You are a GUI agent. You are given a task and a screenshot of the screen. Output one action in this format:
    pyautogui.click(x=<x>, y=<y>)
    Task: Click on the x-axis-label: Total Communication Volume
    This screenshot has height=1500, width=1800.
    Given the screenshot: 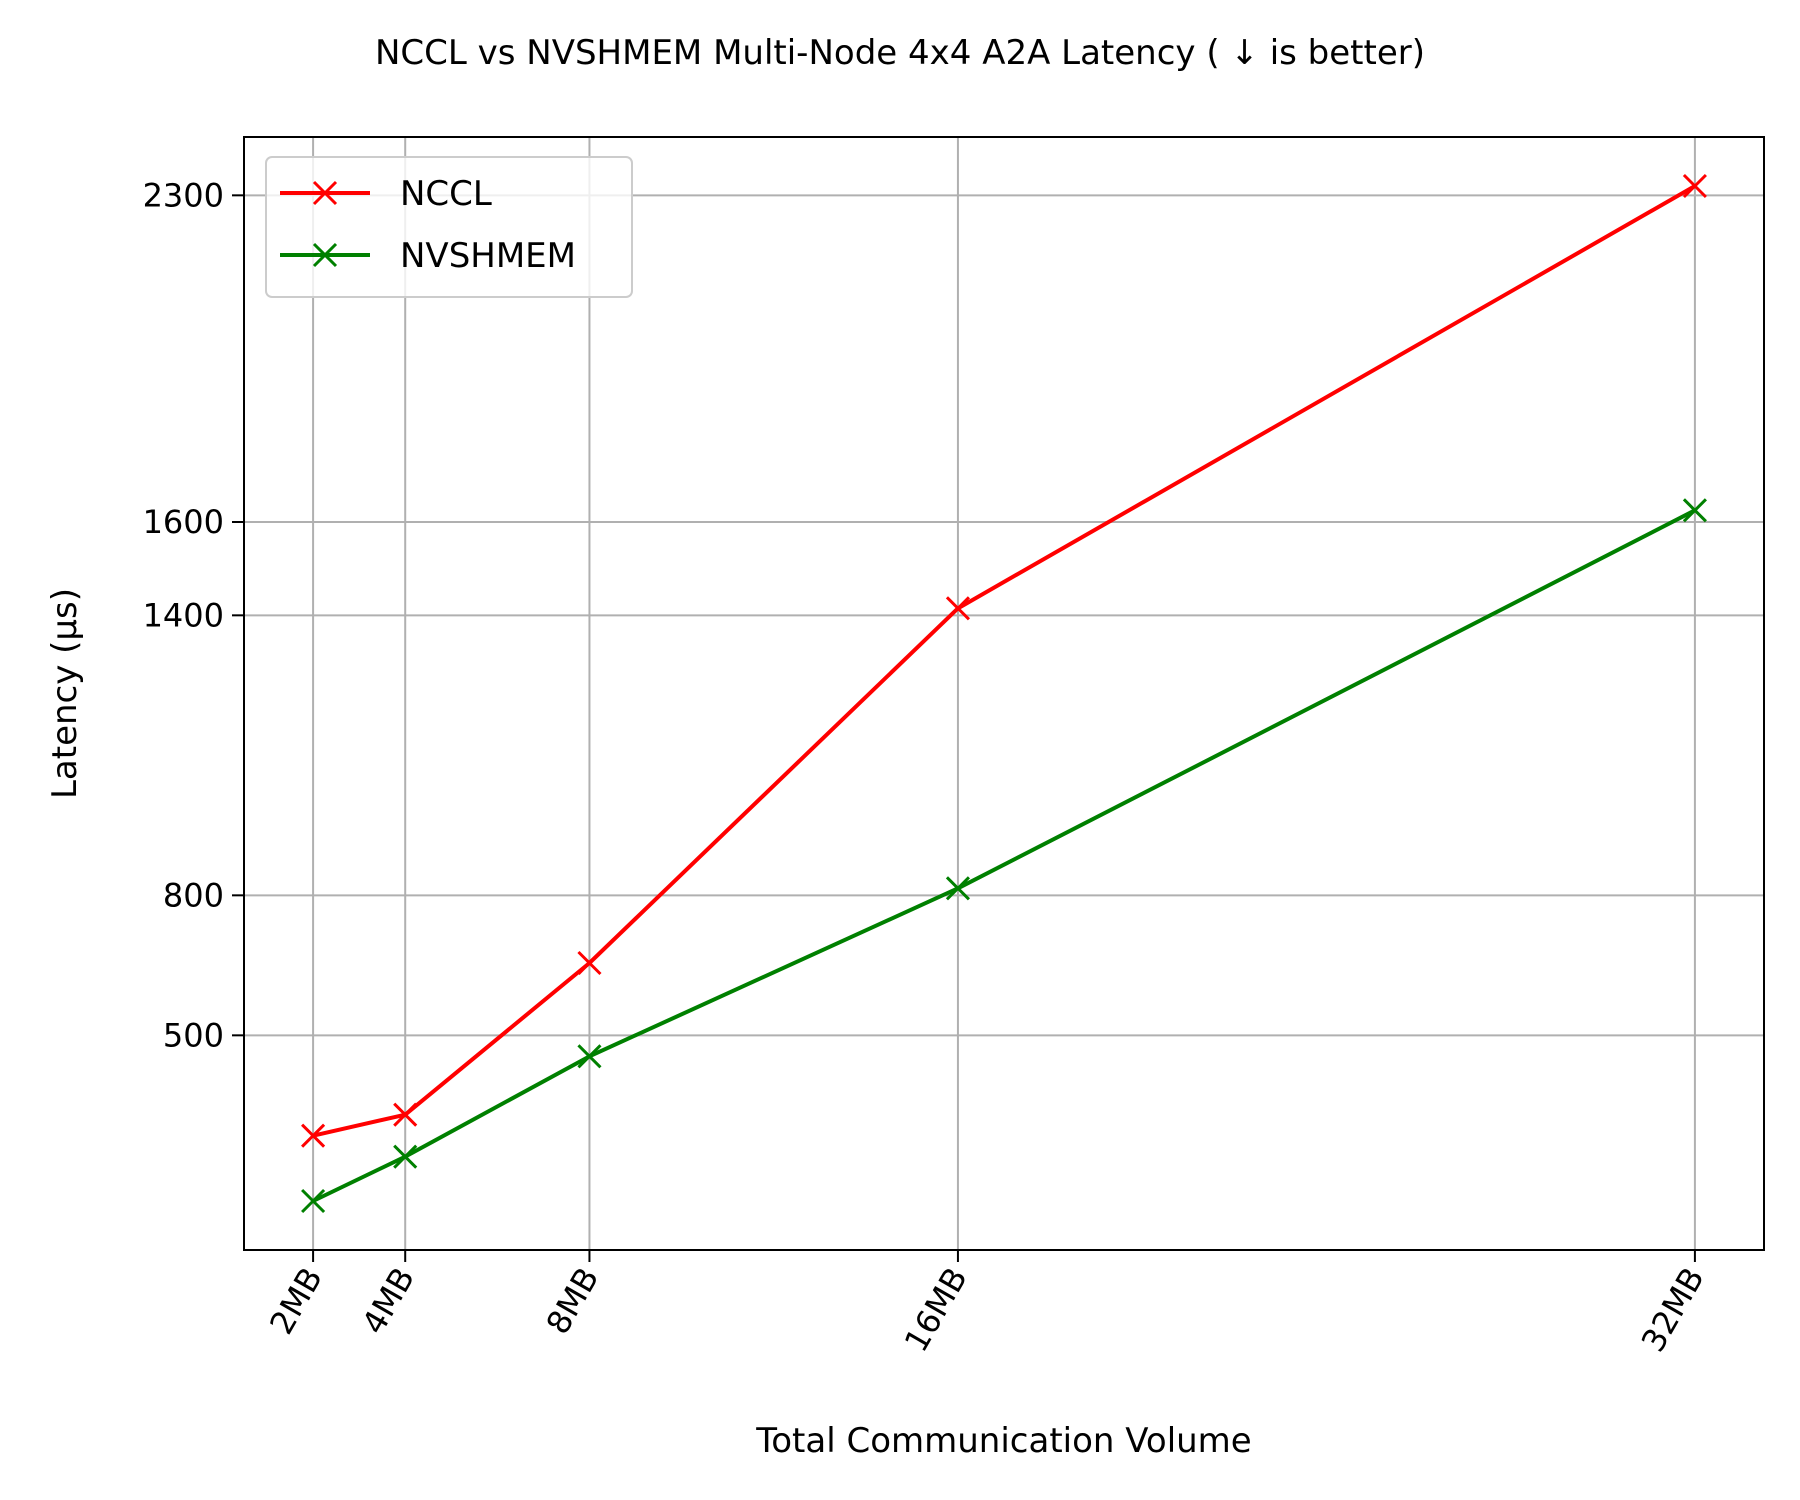 What is the action you would take?
    pyautogui.click(x=1003, y=1441)
    